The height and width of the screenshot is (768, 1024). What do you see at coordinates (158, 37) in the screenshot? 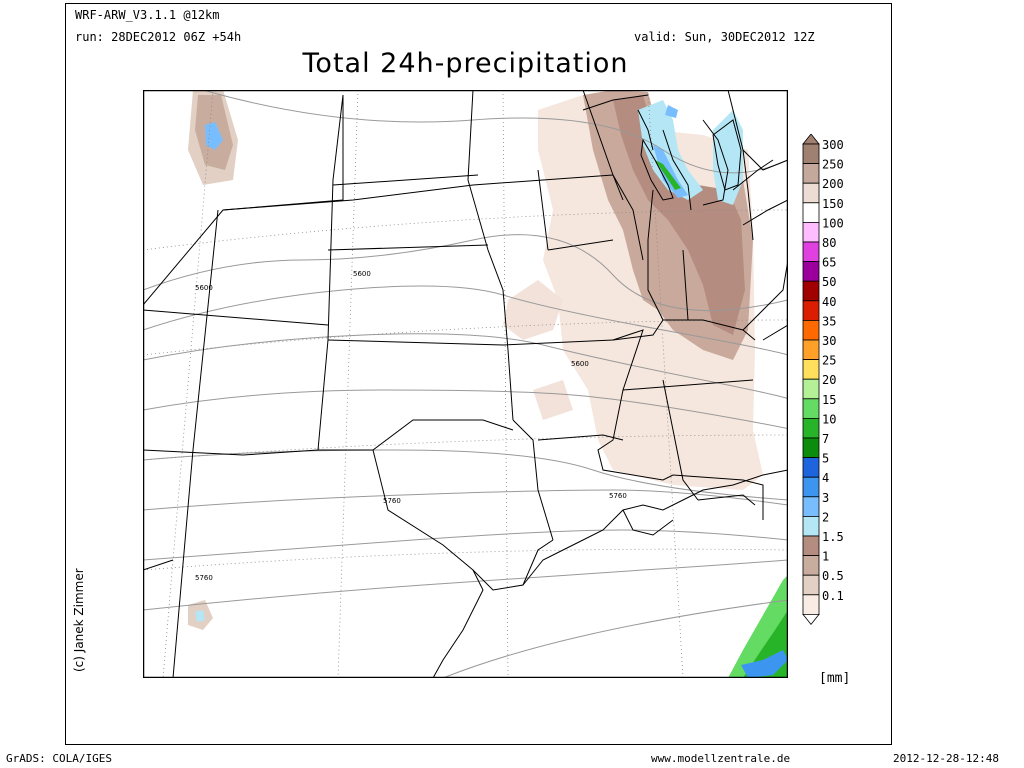
I see `run-label: run: 28DEC2012 06Z +54h` at bounding box center [158, 37].